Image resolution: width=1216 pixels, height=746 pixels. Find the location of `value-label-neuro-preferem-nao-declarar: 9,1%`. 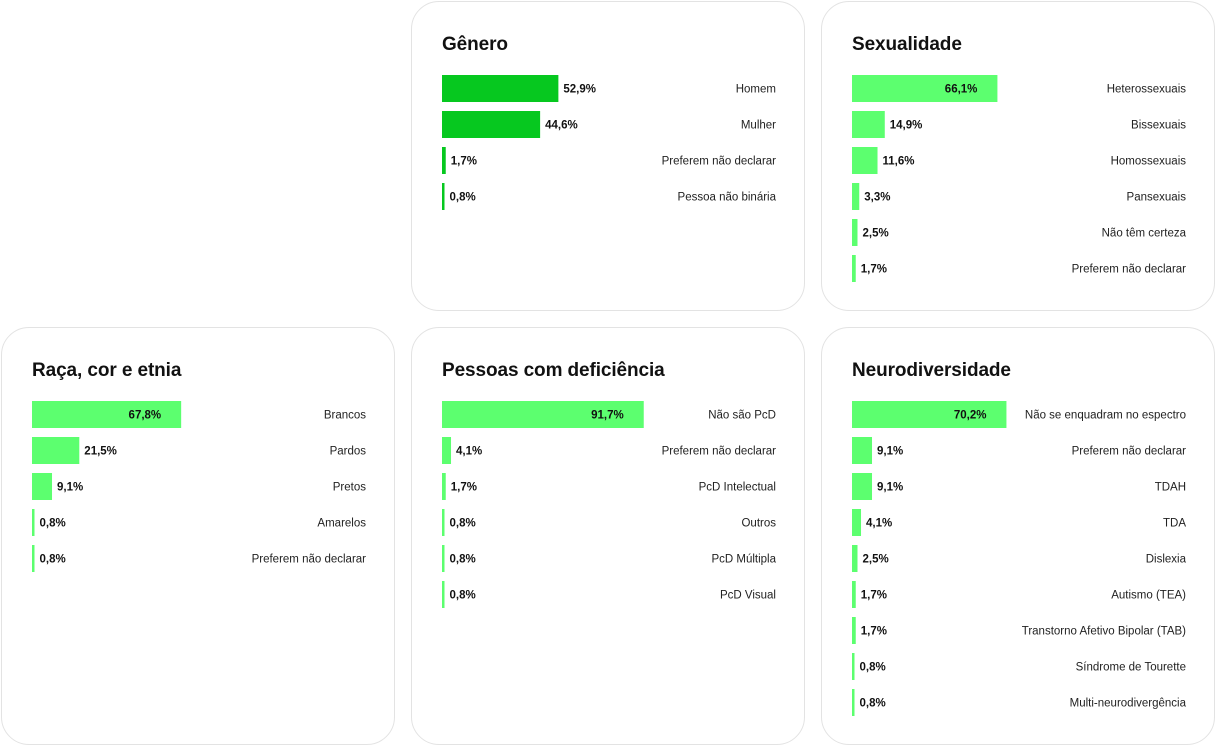

value-label-neuro-preferem-nao-declarar: 9,1% is located at coordinates (890, 452).